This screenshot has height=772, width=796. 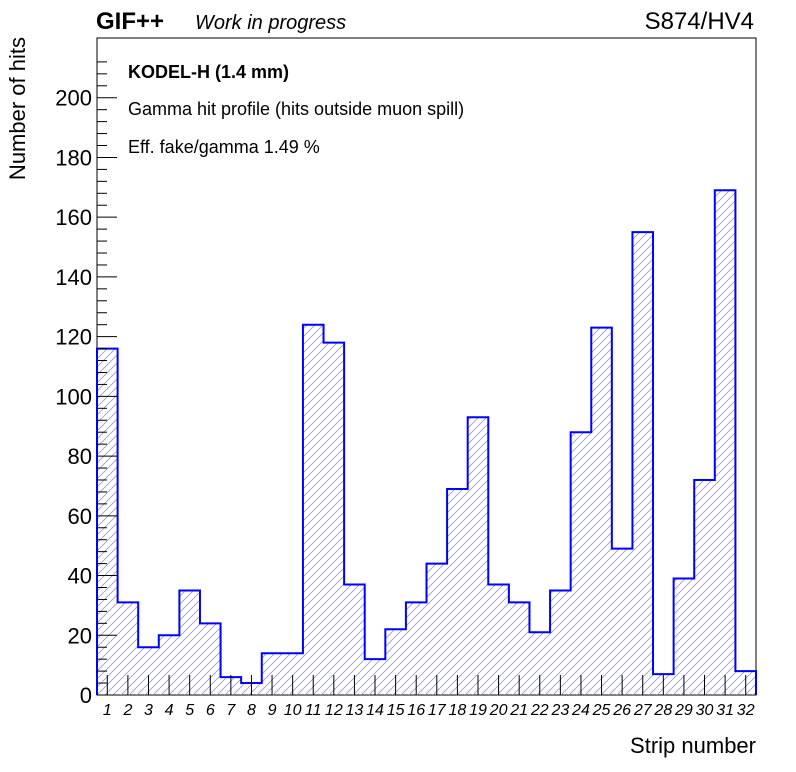 I want to click on y-tick-label: 40, so click(x=80, y=576).